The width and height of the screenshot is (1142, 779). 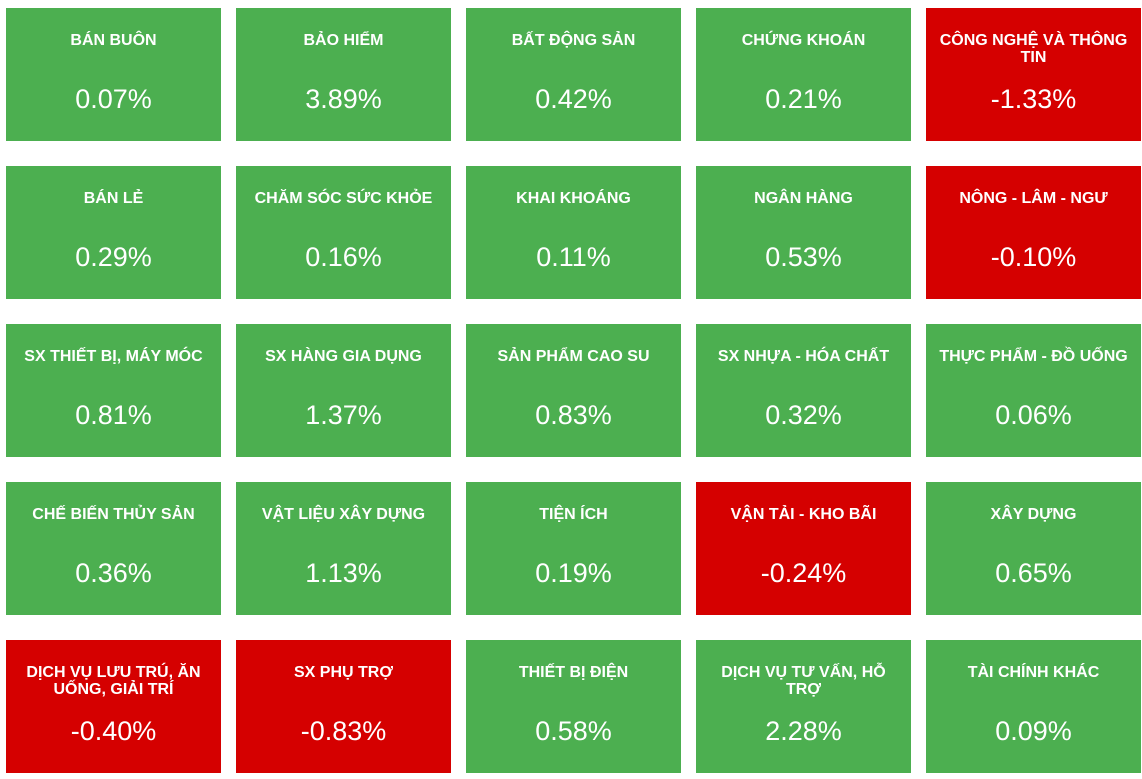 What do you see at coordinates (1033, 706) in the screenshot?
I see `sector-tile: TÀI CHÍNH KHÁC 0.09%` at bounding box center [1033, 706].